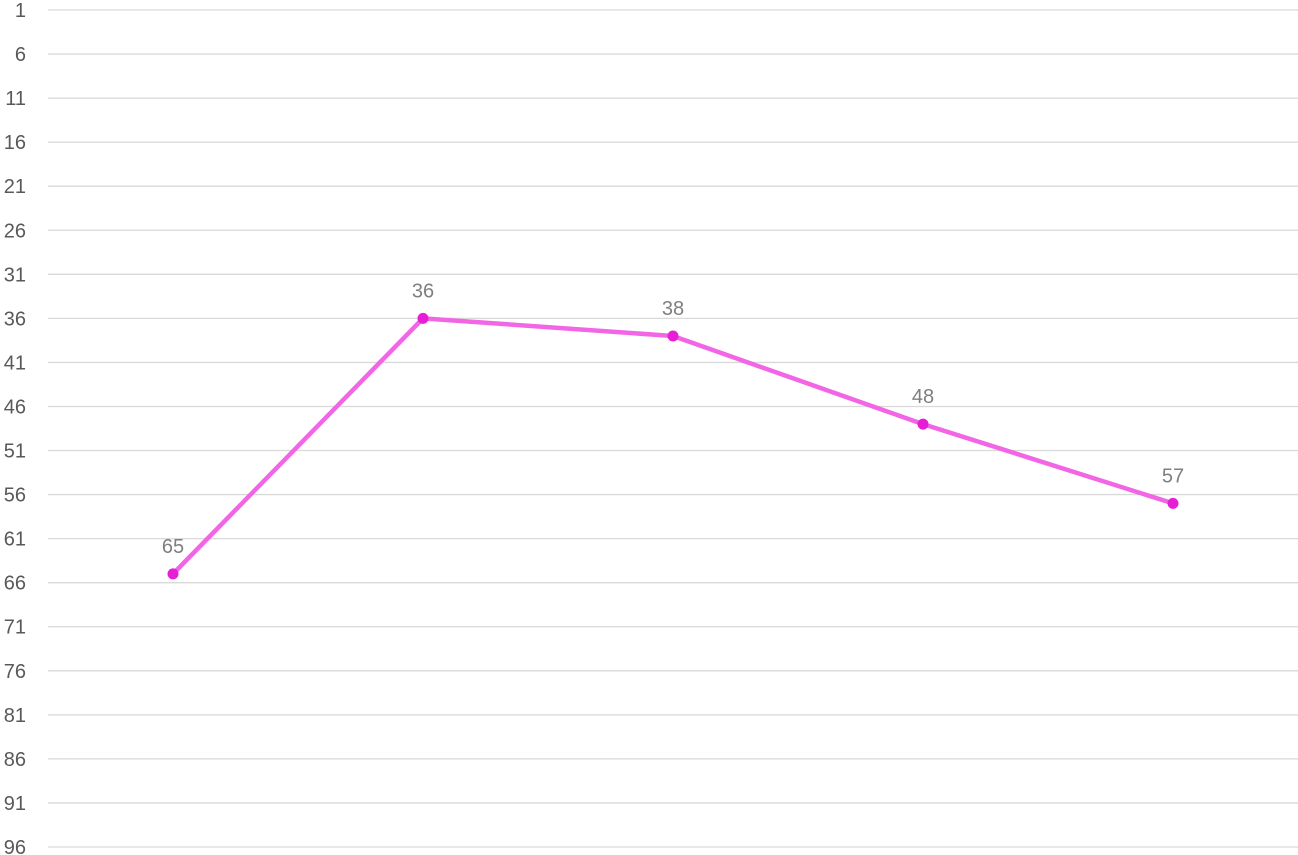 Image resolution: width=1298 pixels, height=855 pixels. Describe the element at coordinates (15, 716) in the screenshot. I see `y-tick-label: 81` at that location.